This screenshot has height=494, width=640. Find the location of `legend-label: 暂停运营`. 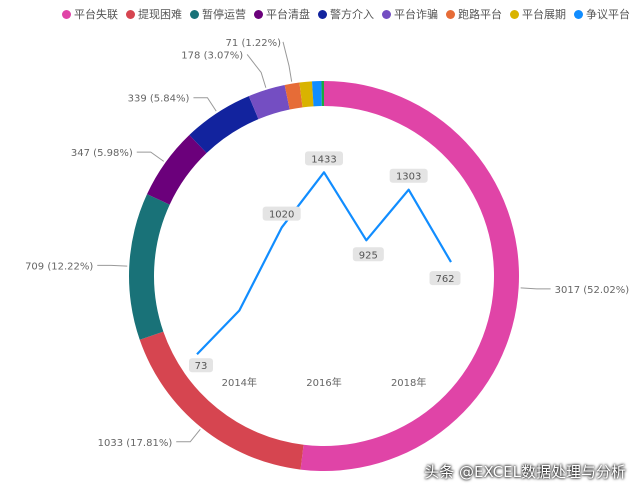

legend-label: 暂停运营 is located at coordinates (224, 14).